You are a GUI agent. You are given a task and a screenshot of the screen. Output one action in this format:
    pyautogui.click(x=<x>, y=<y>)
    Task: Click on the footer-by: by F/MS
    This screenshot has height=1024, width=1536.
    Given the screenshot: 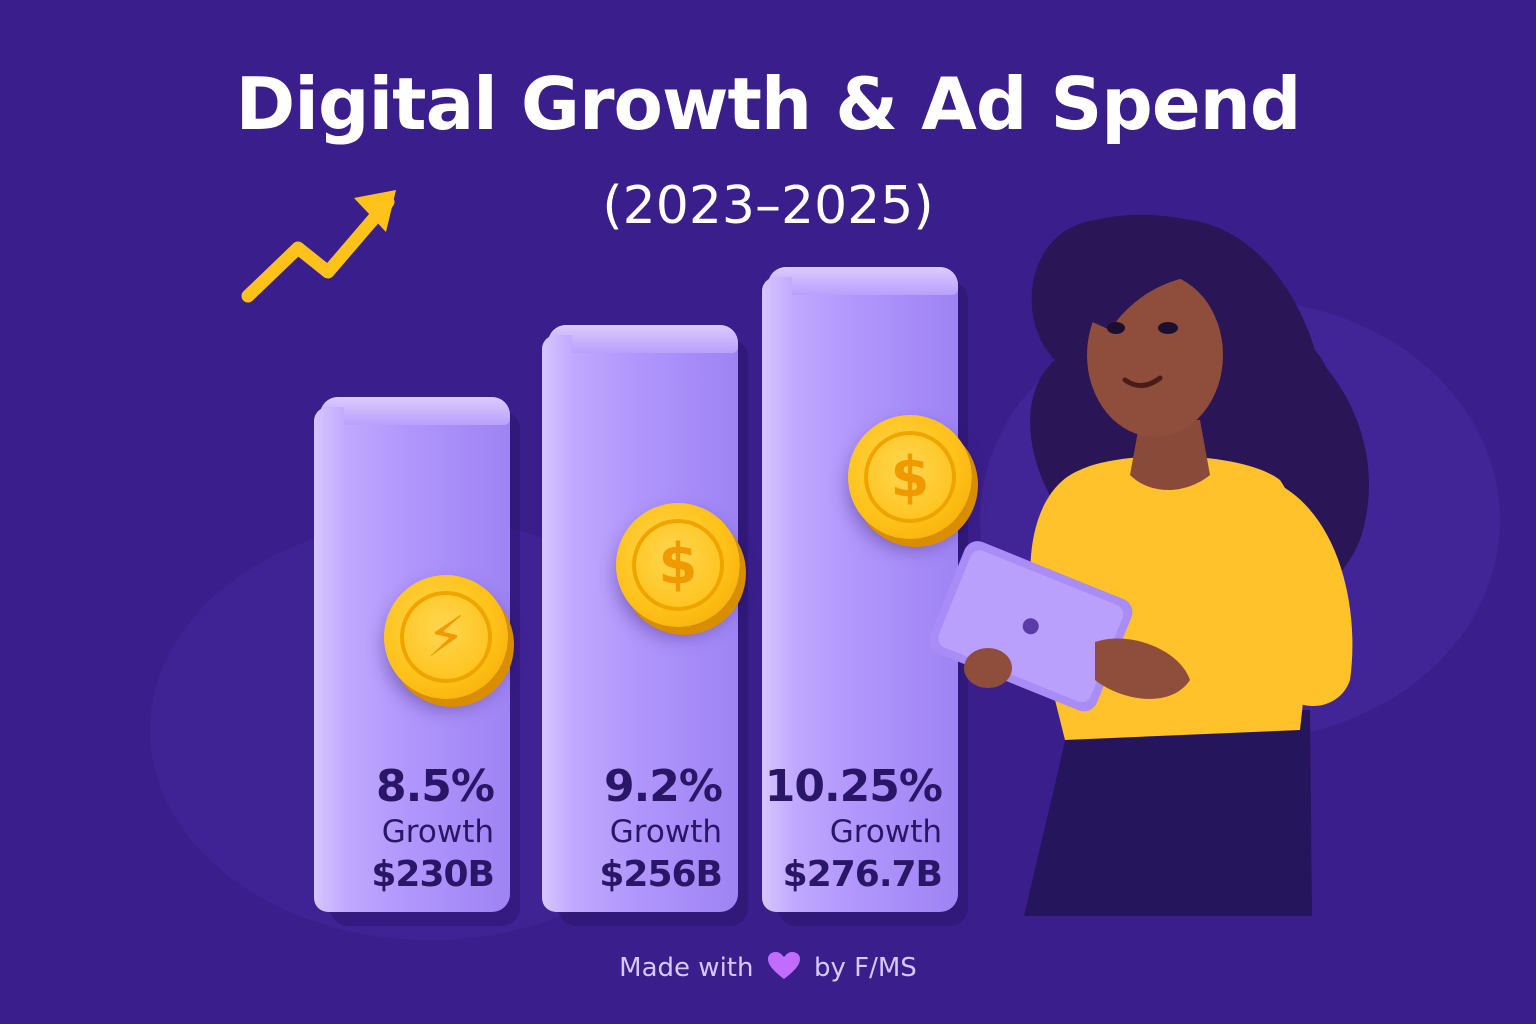 What is the action you would take?
    pyautogui.click(x=865, y=968)
    